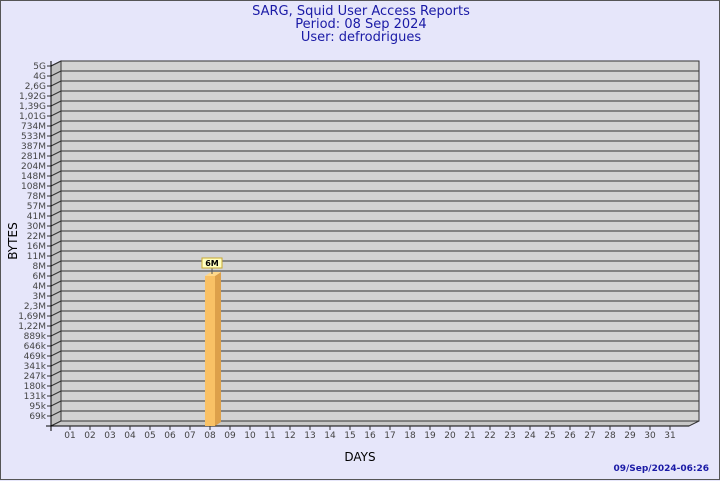 Image resolution: width=720 pixels, height=481 pixels. I want to click on x-tick-label: 30, so click(650, 436).